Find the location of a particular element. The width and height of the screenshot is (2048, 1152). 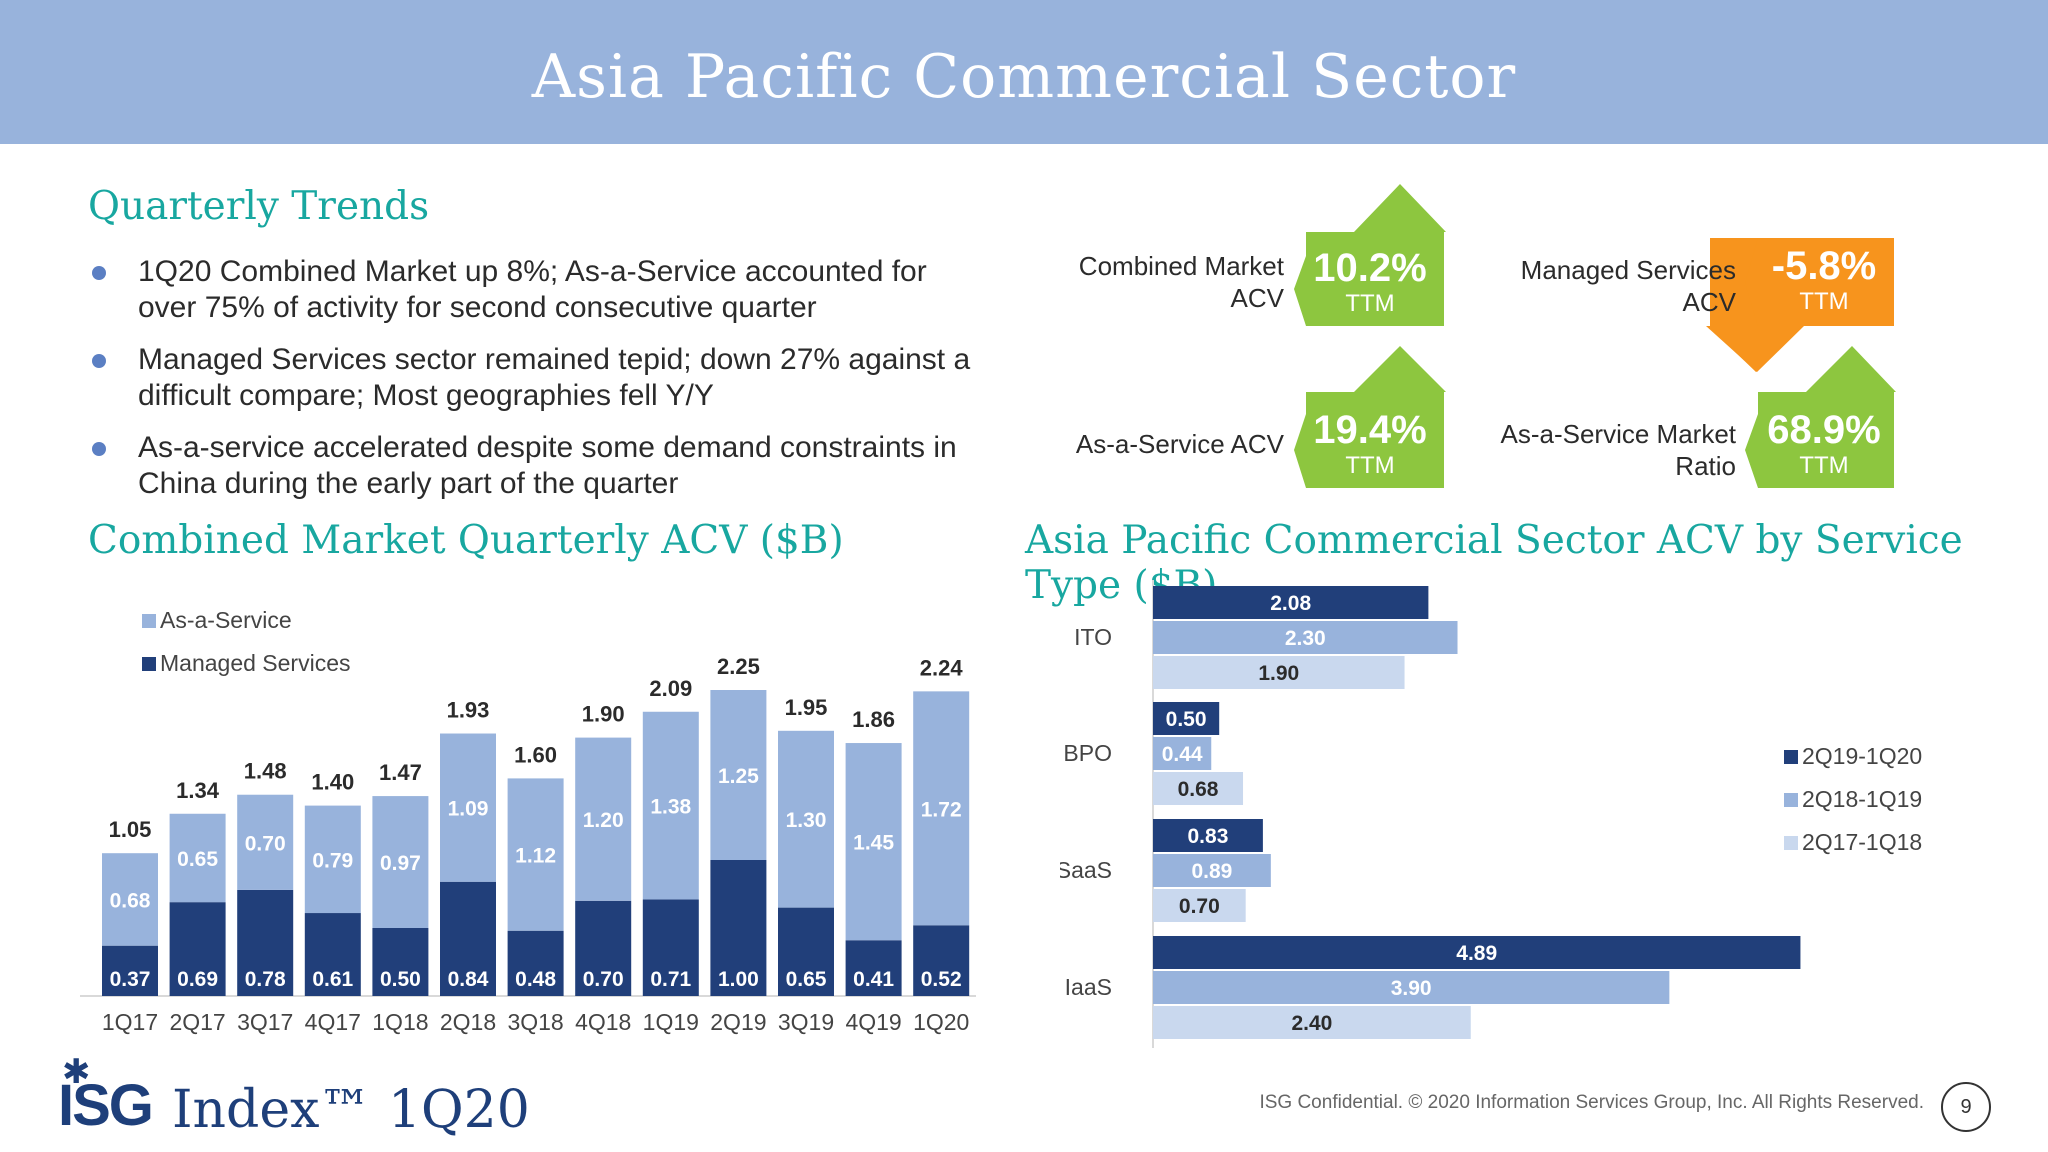

data-label-total: 2.09 is located at coordinates (670, 688).